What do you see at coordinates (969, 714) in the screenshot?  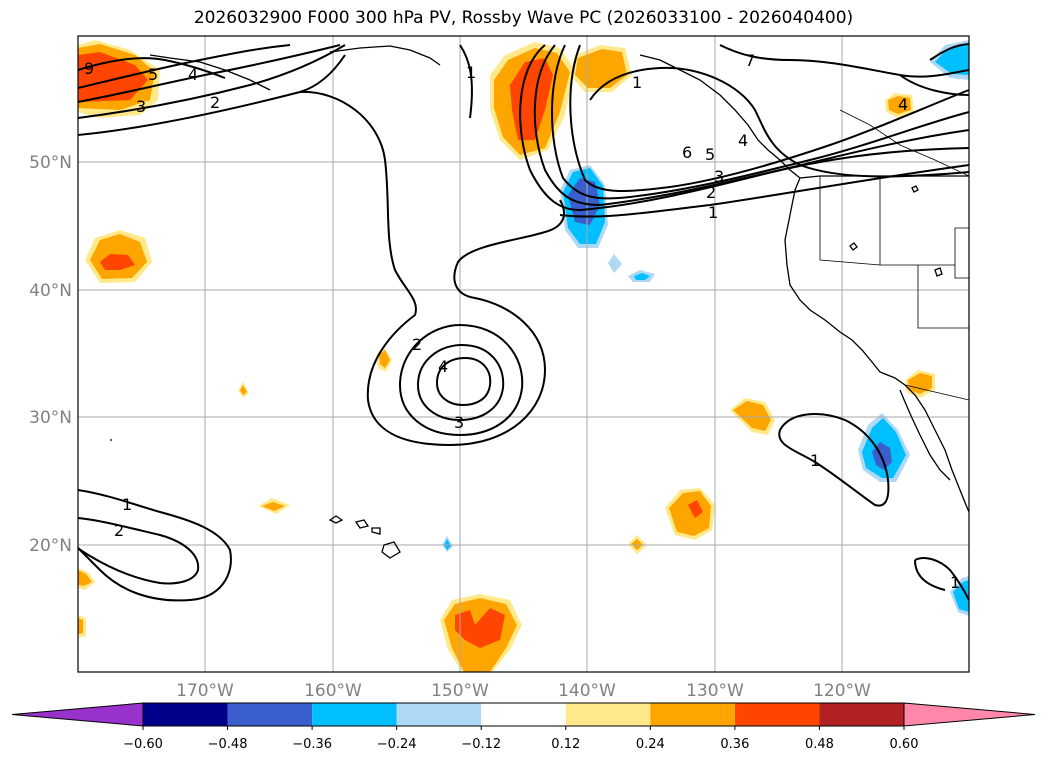 I see `colorbar-over-extension` at bounding box center [969, 714].